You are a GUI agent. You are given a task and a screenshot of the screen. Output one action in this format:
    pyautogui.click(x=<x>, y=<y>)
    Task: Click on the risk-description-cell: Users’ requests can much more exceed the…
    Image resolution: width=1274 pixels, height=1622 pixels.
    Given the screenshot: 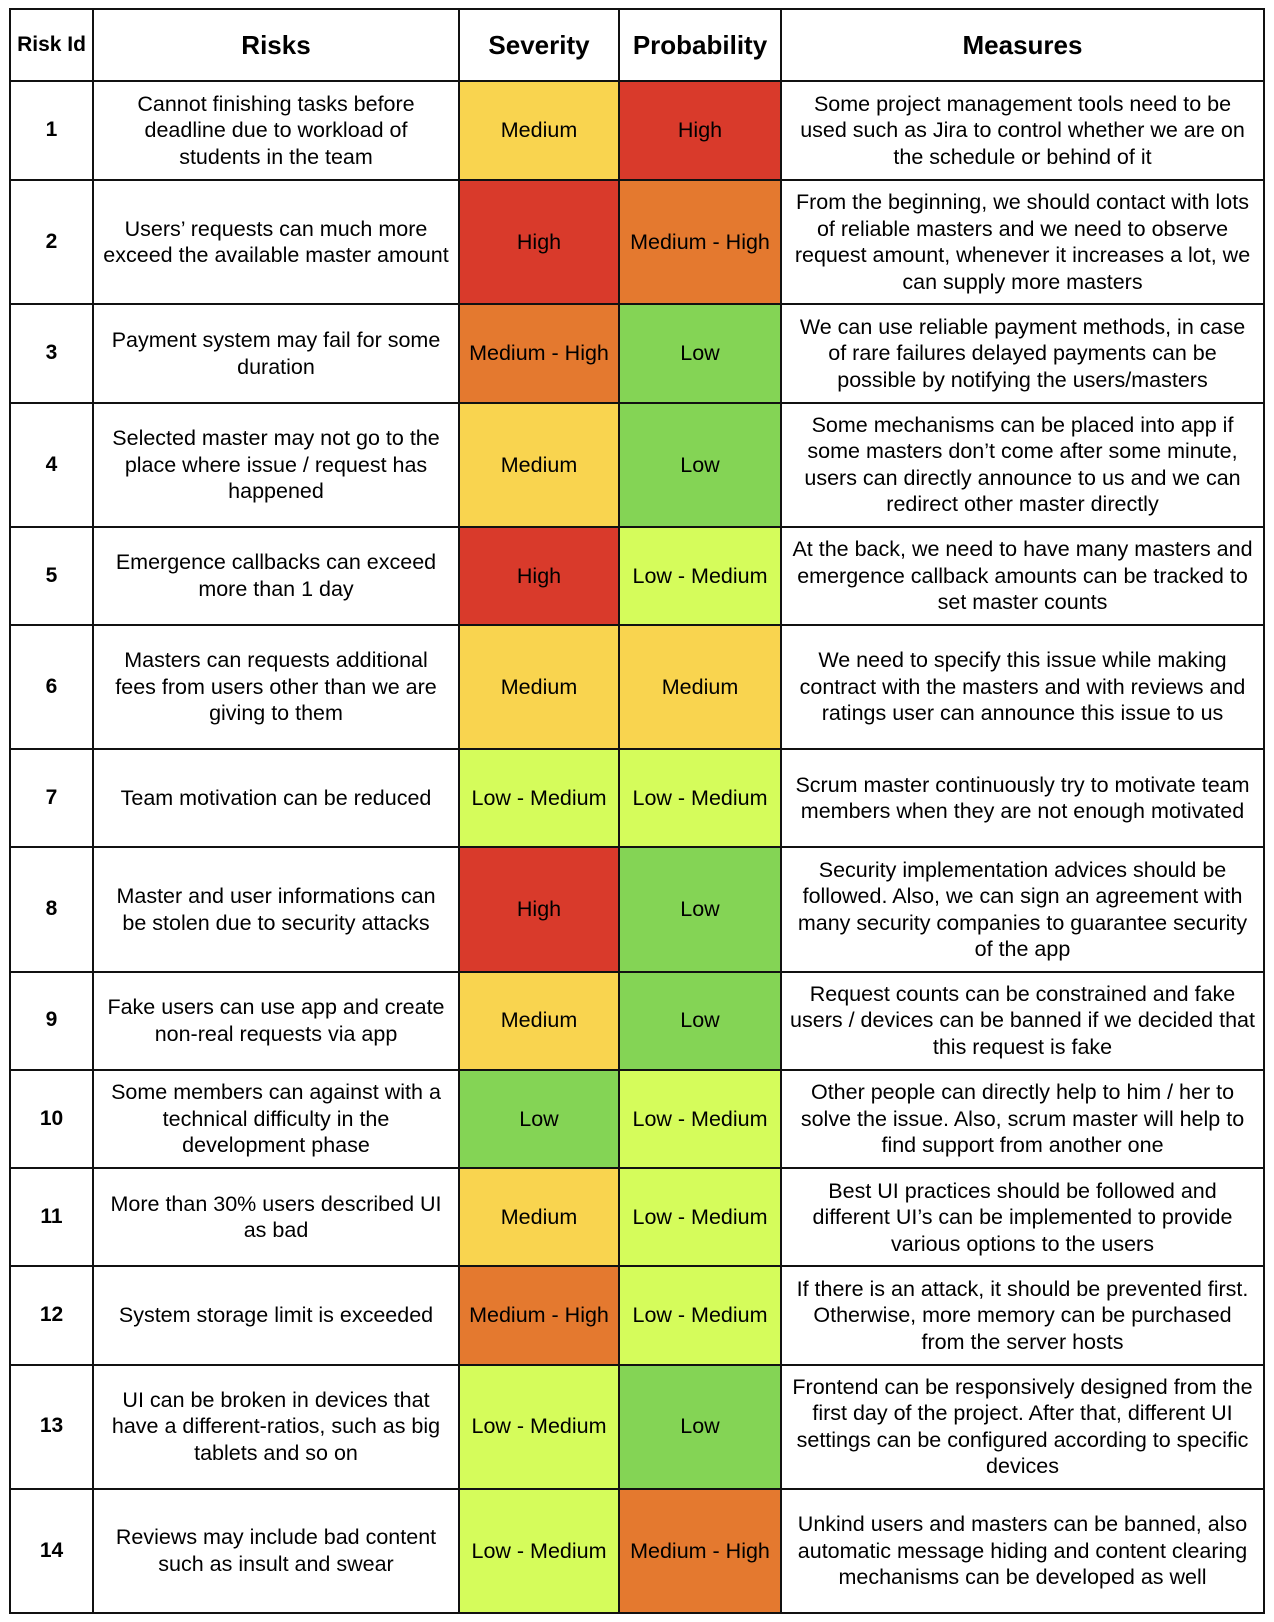 What is the action you would take?
    pyautogui.click(x=276, y=242)
    